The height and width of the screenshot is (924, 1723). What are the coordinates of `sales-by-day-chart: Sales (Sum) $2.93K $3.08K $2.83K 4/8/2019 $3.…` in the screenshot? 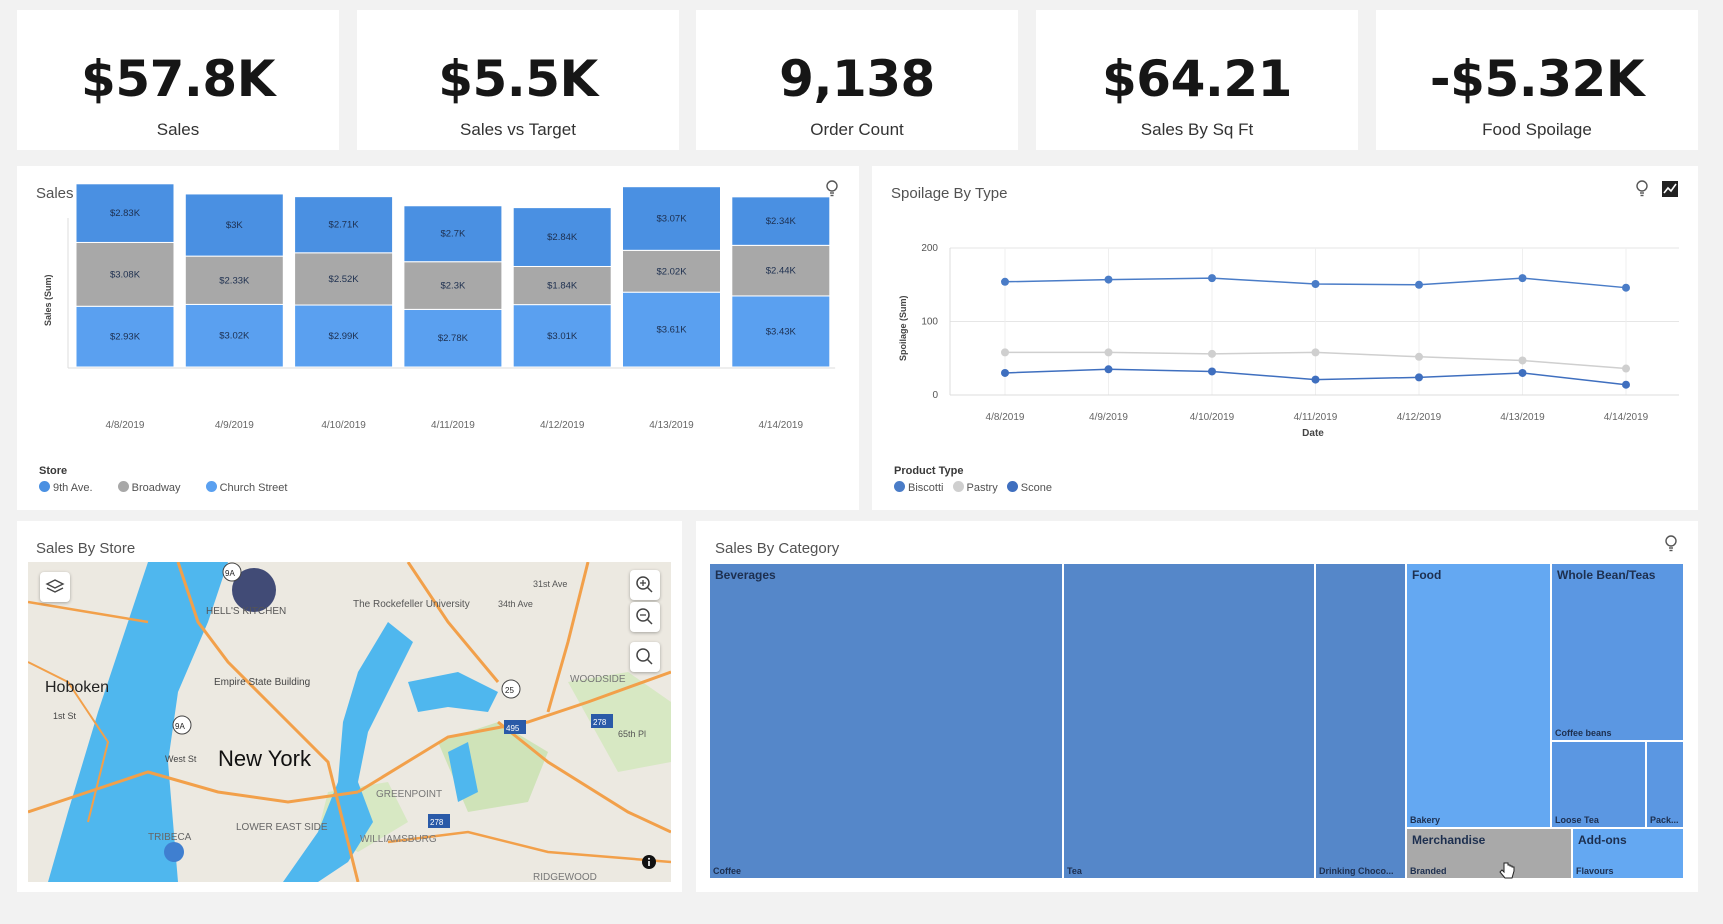 It's located at (439, 307).